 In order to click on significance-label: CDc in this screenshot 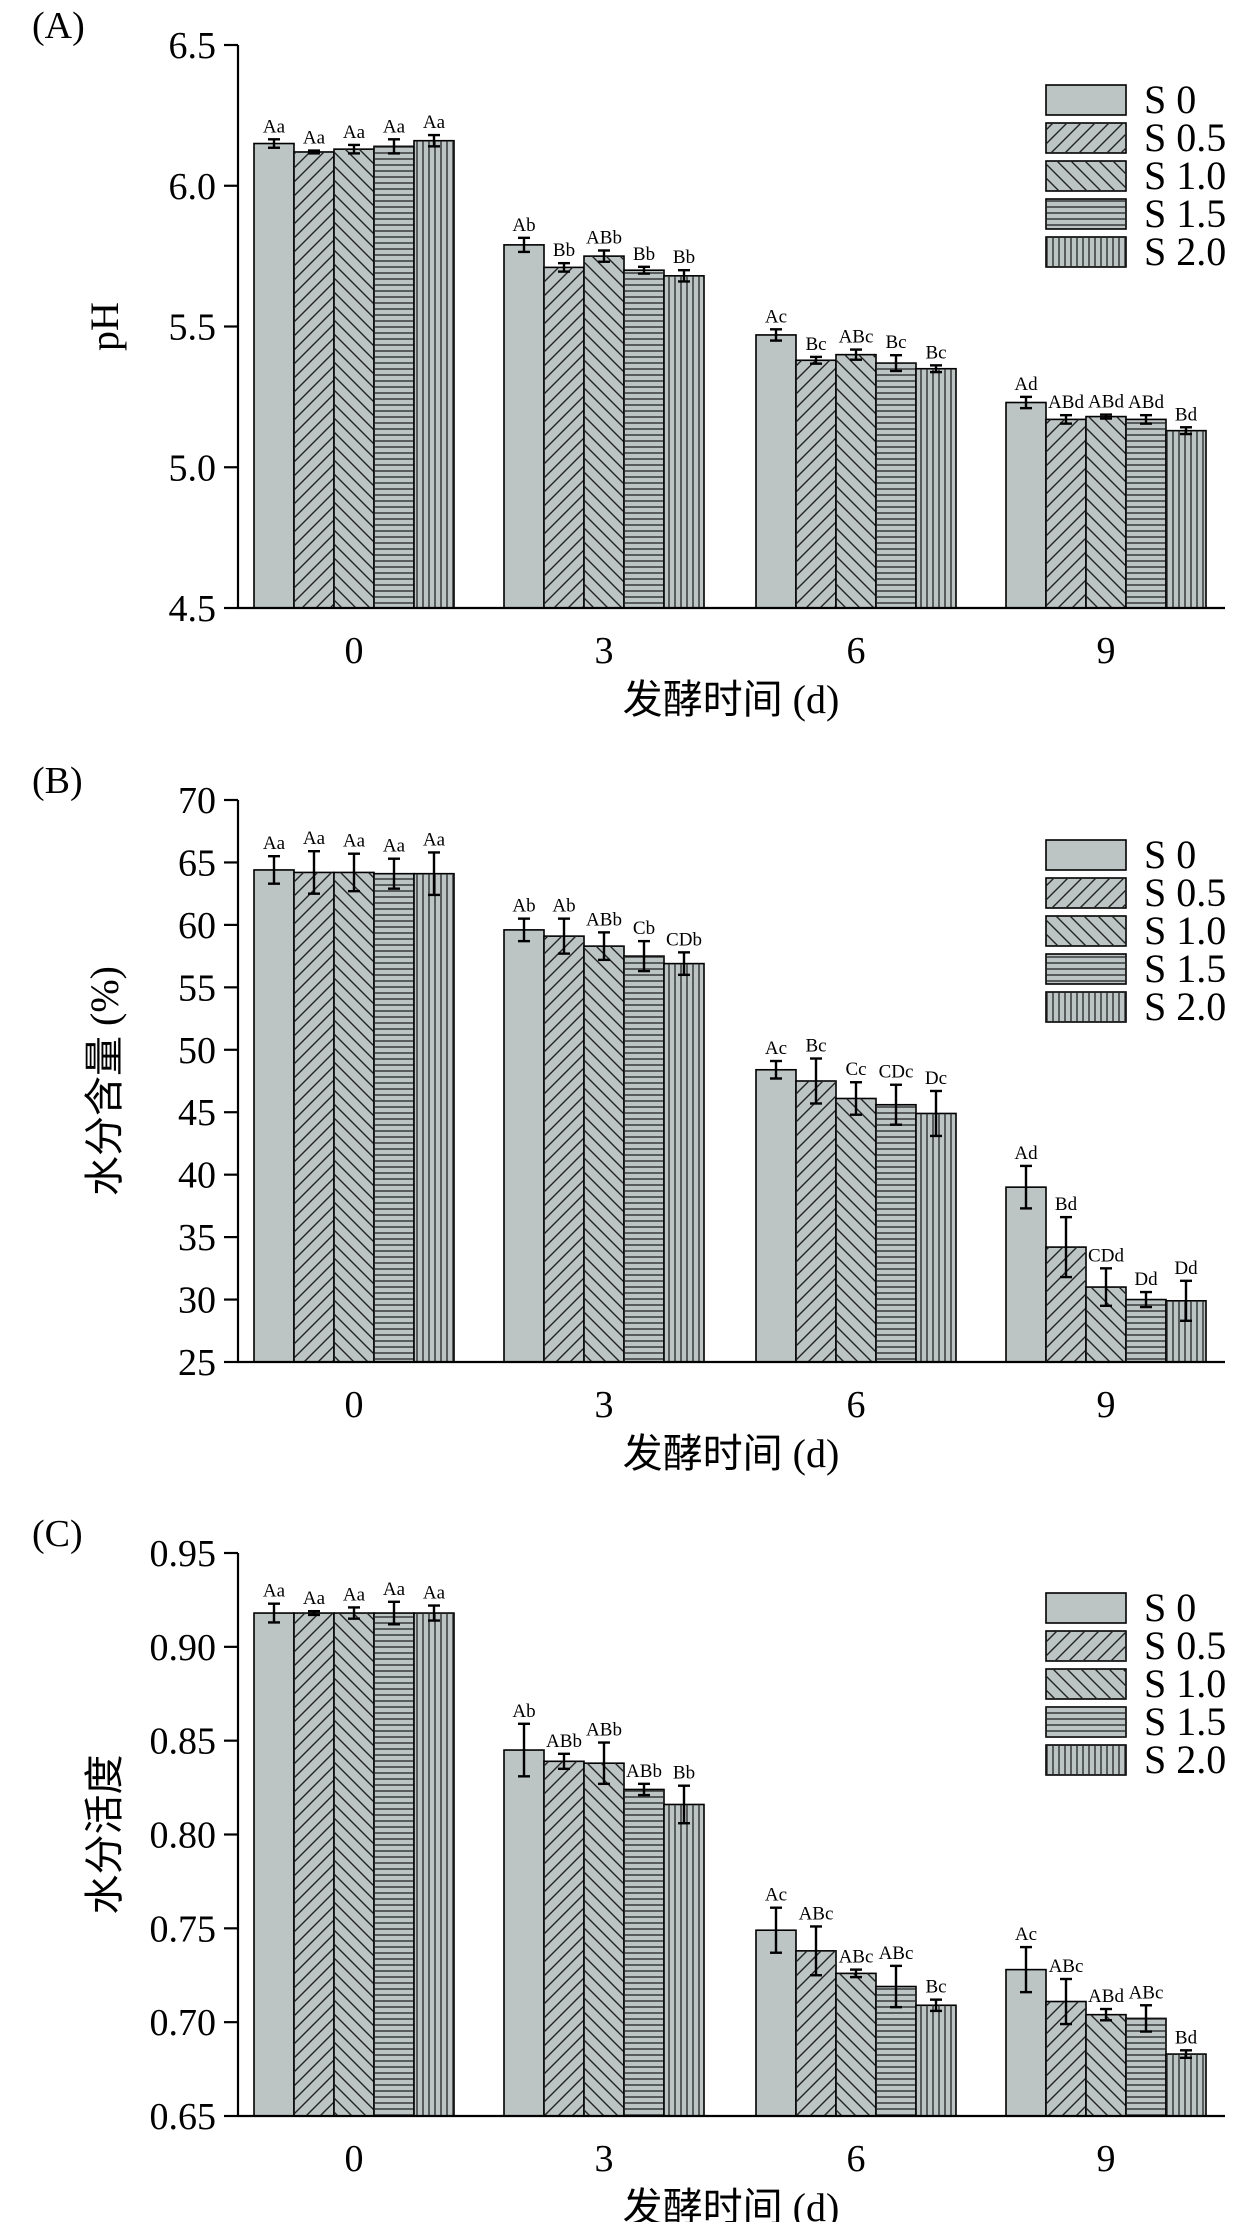, I will do `click(896, 1072)`.